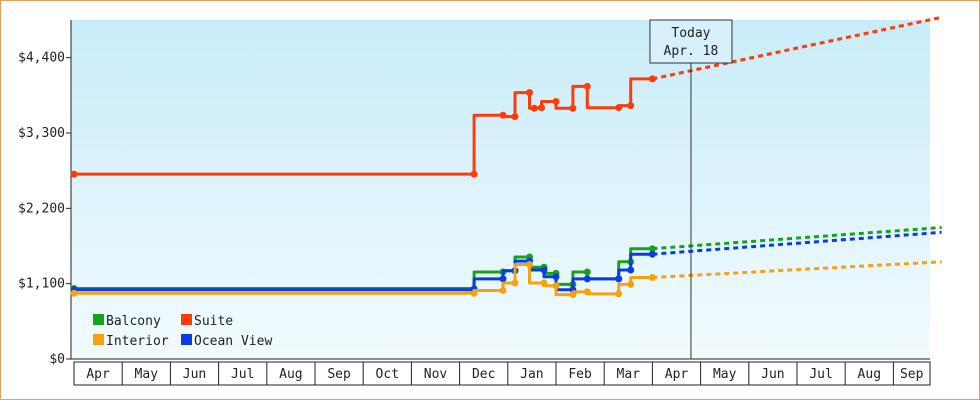  What do you see at coordinates (797, 269) in the screenshot?
I see `series-projection-interior` at bounding box center [797, 269].